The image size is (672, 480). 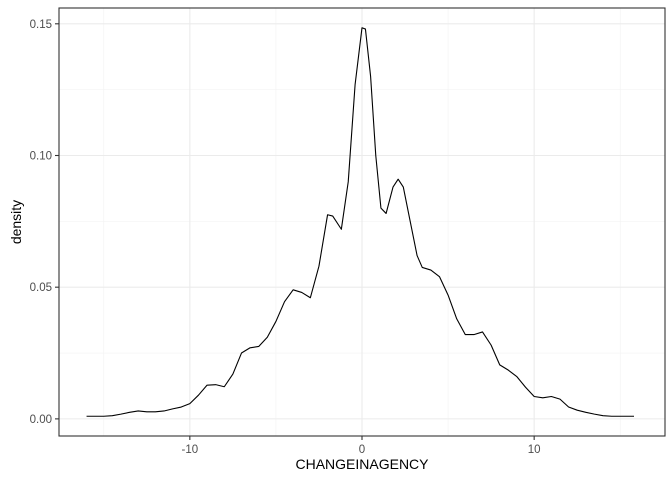 I want to click on x-tick-label: -10, so click(x=190, y=450).